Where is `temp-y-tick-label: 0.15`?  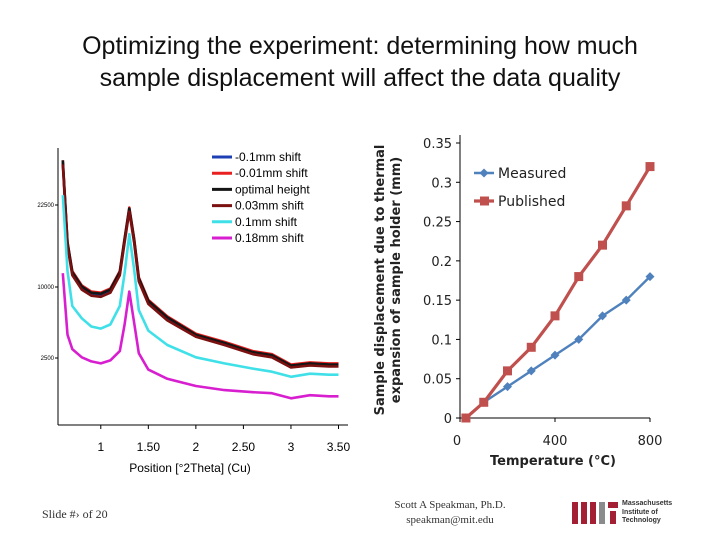
temp-y-tick-label: 0.15 is located at coordinates (437, 301).